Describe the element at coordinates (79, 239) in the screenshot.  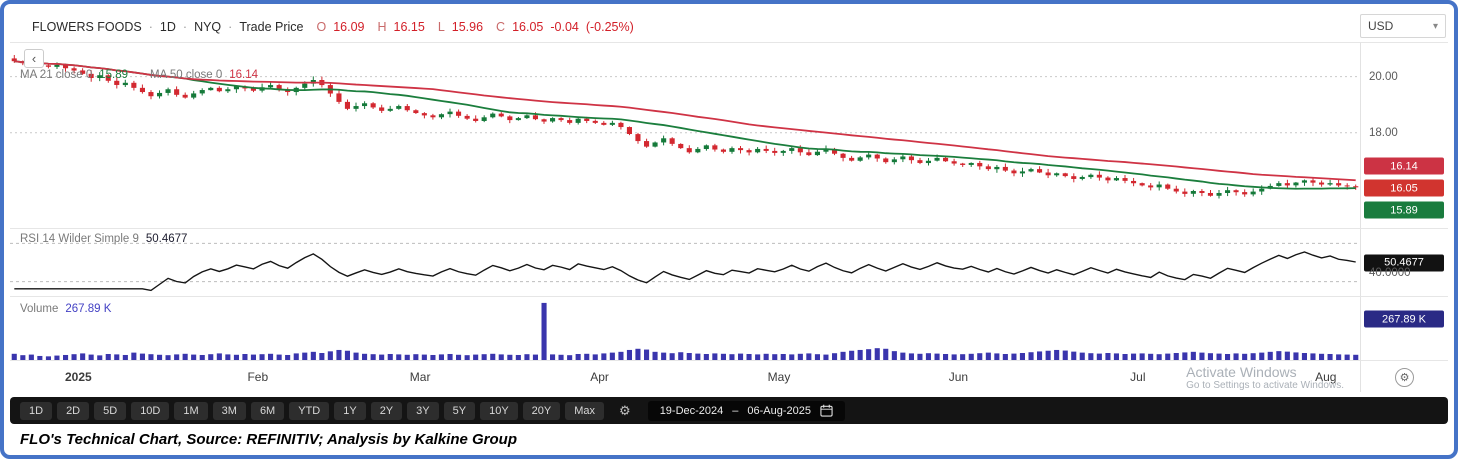
I see `rsi-name: RSI 14 Wilder Simple 9` at that location.